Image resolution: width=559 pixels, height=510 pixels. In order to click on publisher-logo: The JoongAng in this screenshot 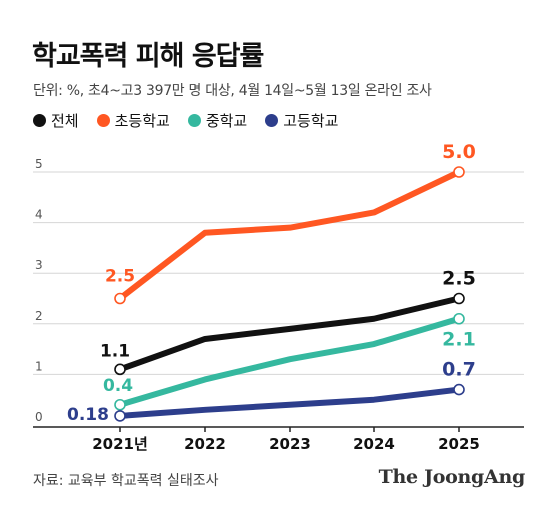, I will do `click(452, 477)`.